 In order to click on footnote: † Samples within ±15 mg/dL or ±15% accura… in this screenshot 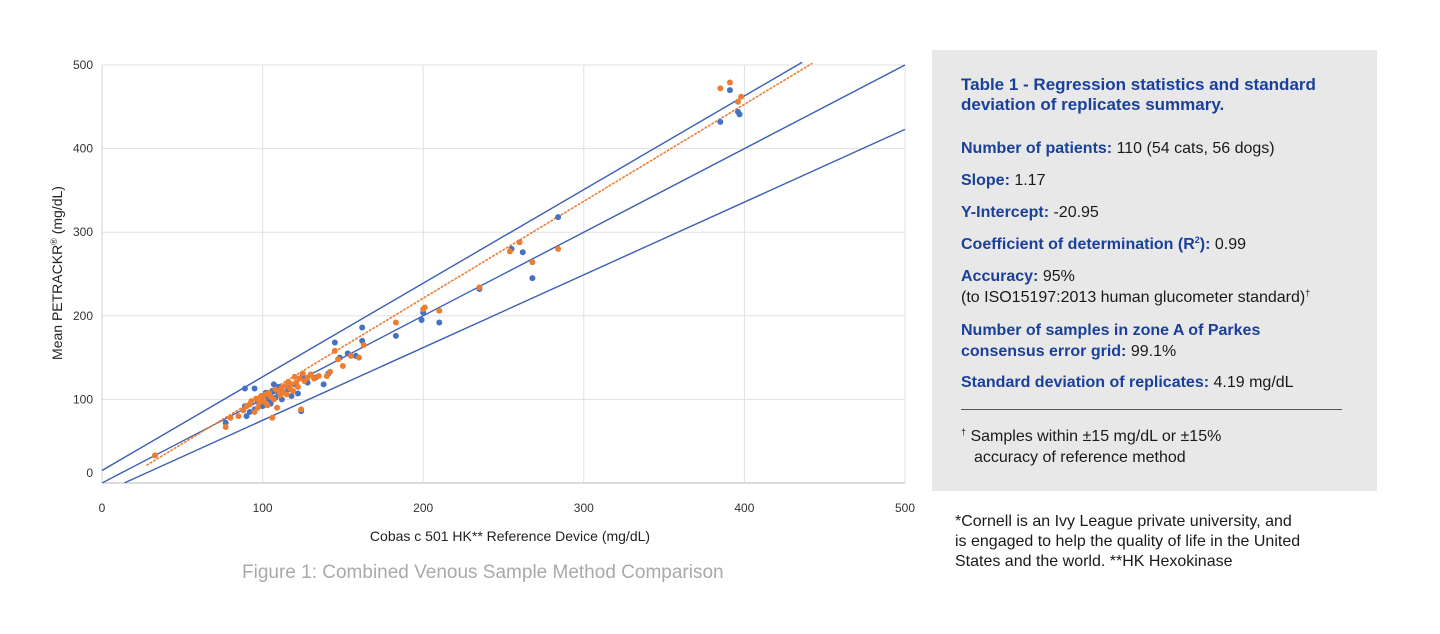, I will do `click(1161, 447)`.